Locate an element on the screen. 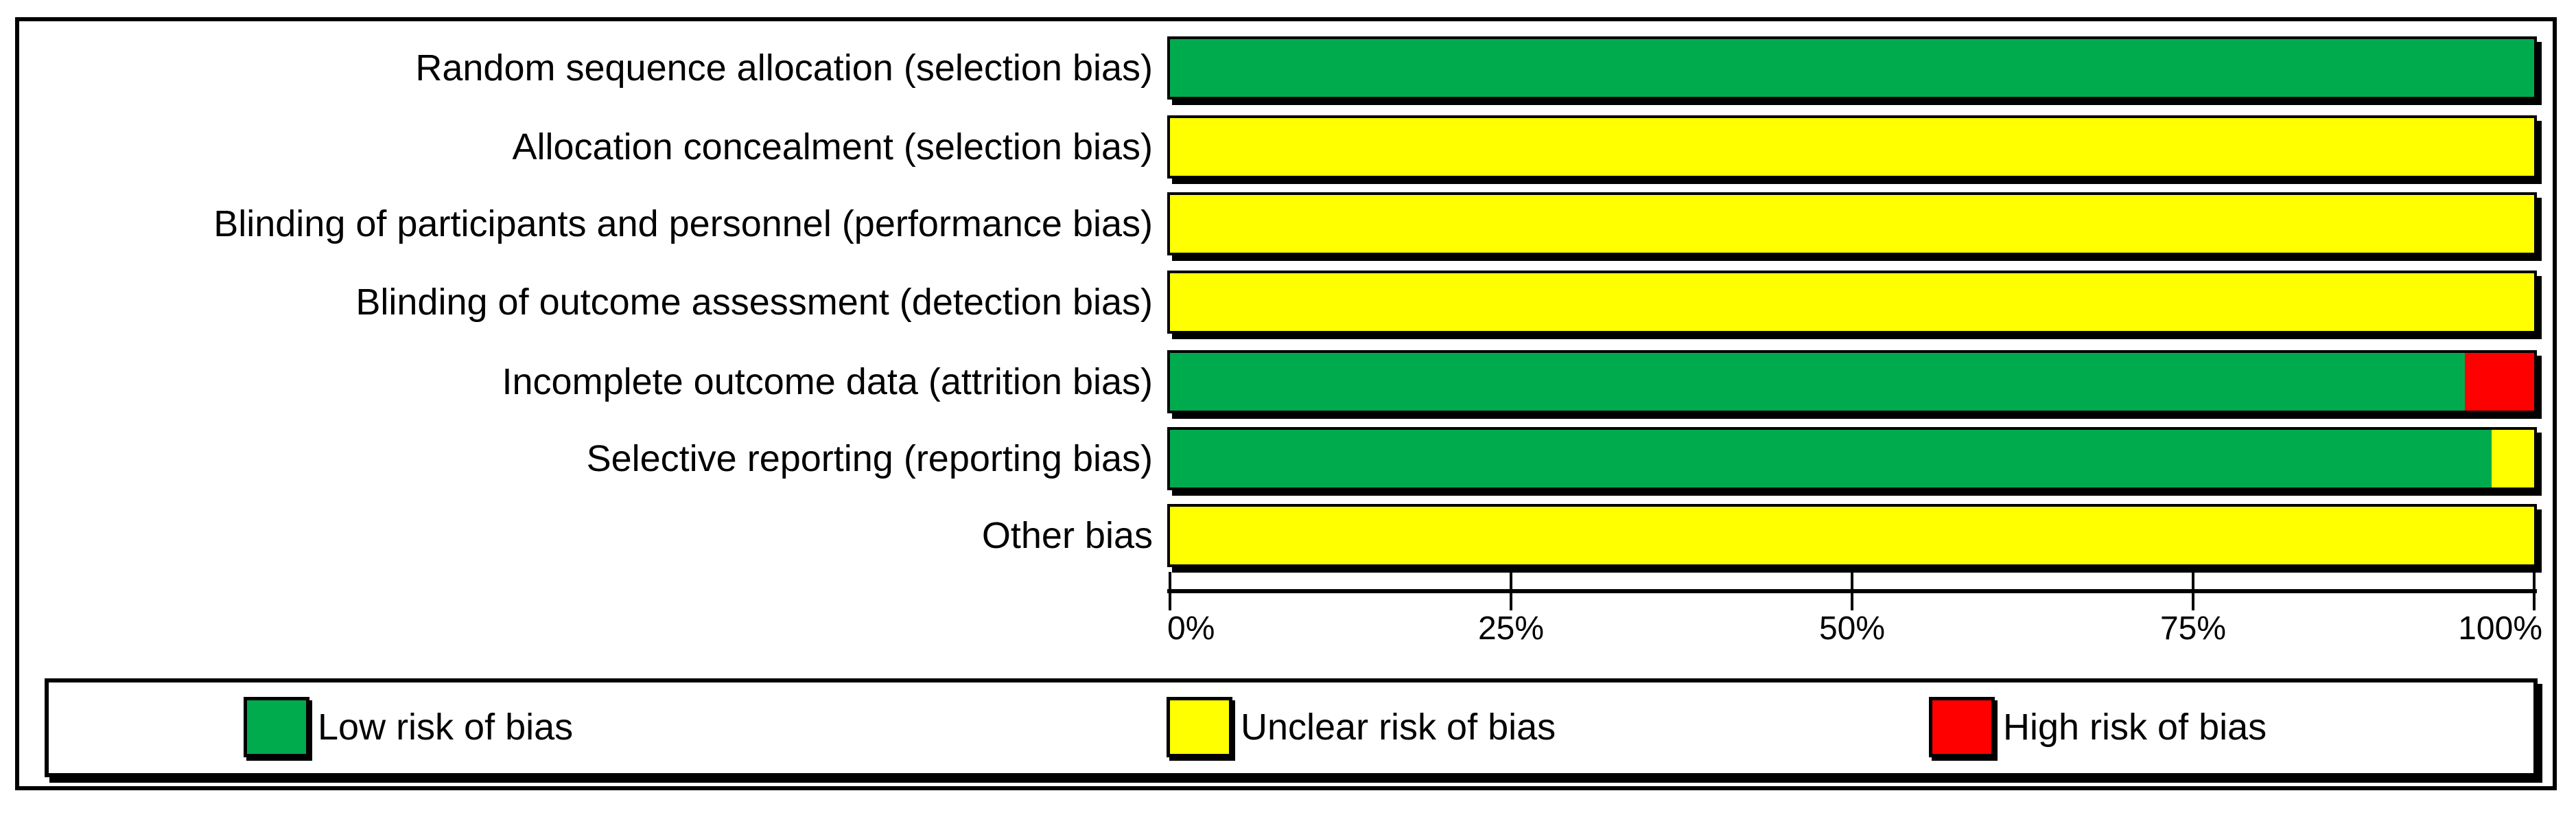  x-axis-tick-label: 100% is located at coordinates (2500, 628).